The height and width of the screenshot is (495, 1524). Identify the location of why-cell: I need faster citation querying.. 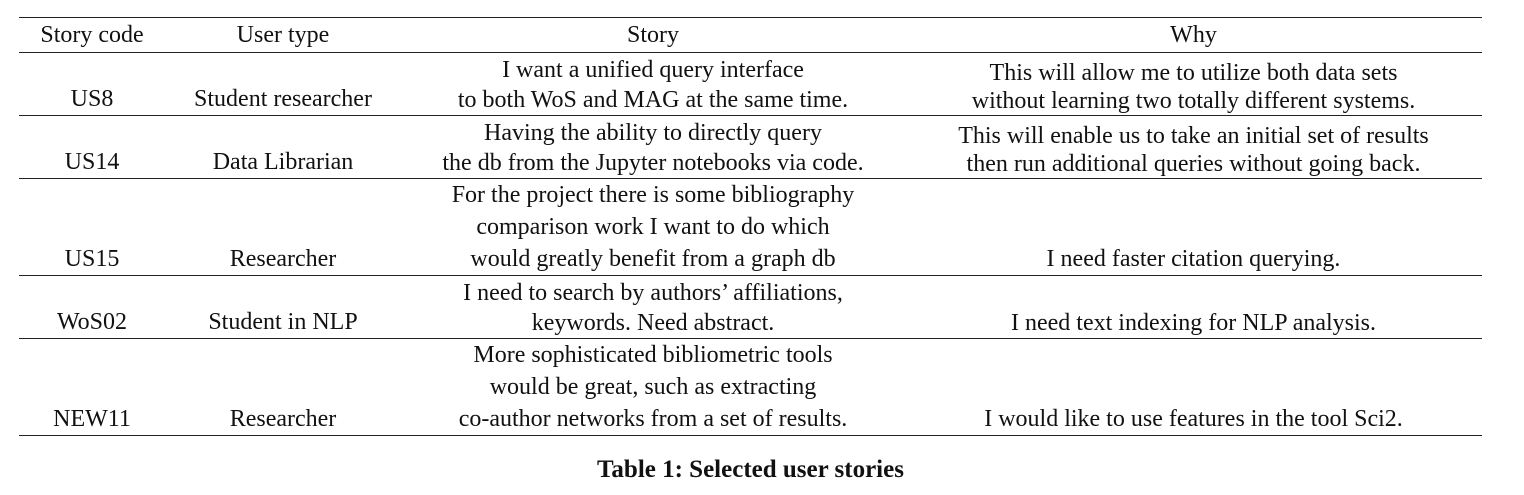
(1193, 227).